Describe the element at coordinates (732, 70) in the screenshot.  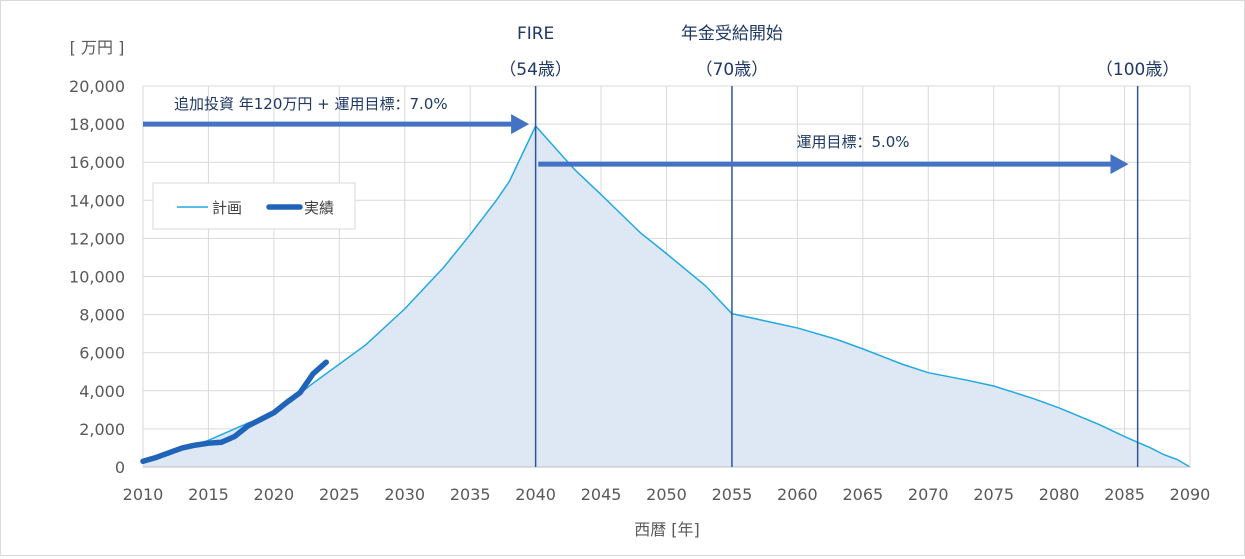
I see `milestone-age-label: （70歳）` at that location.